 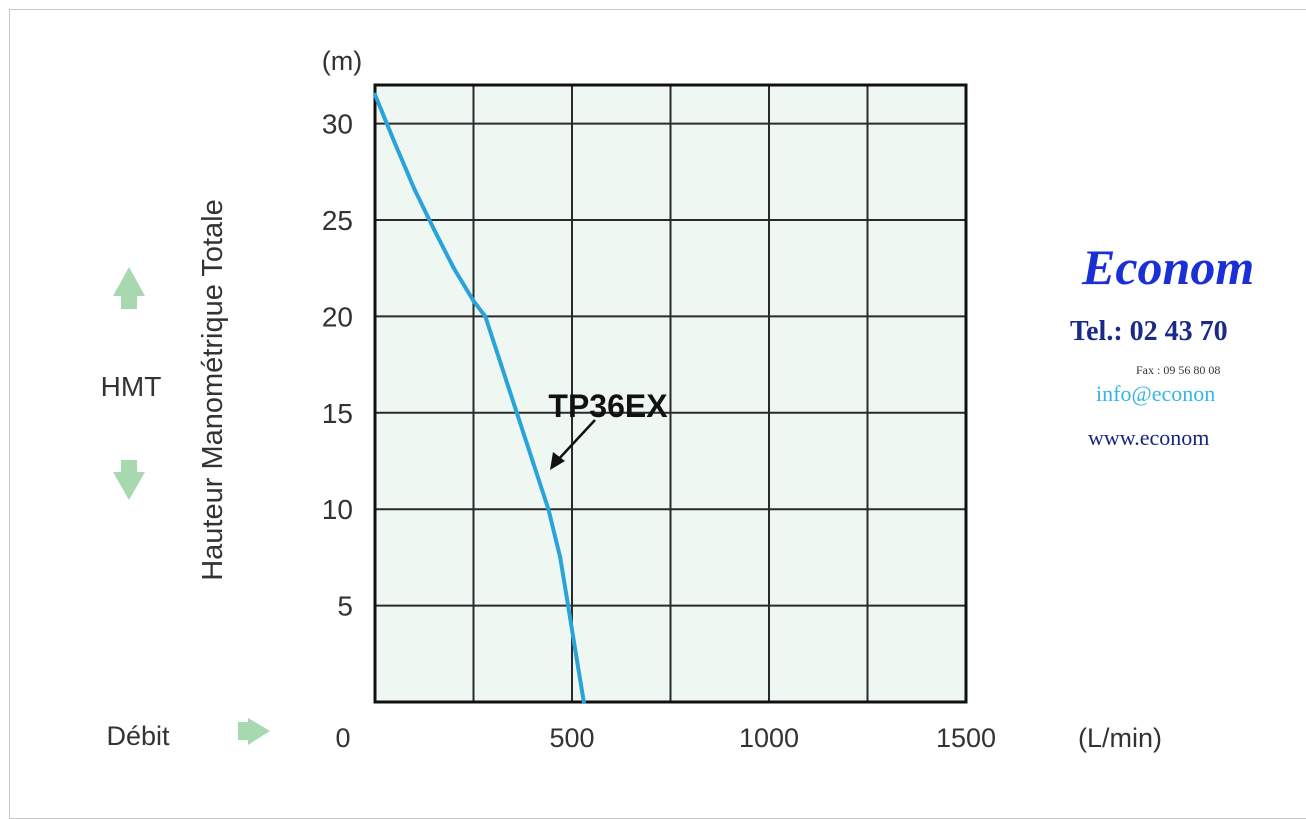 What do you see at coordinates (337, 509) in the screenshot?
I see `y-tick-label: 10` at bounding box center [337, 509].